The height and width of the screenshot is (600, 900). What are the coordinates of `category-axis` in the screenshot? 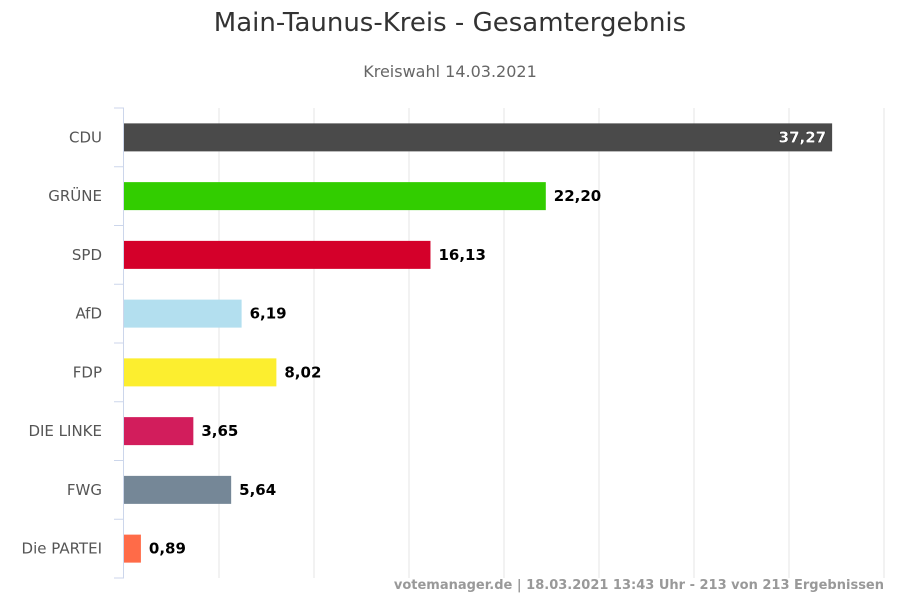 It's located at (119, 343).